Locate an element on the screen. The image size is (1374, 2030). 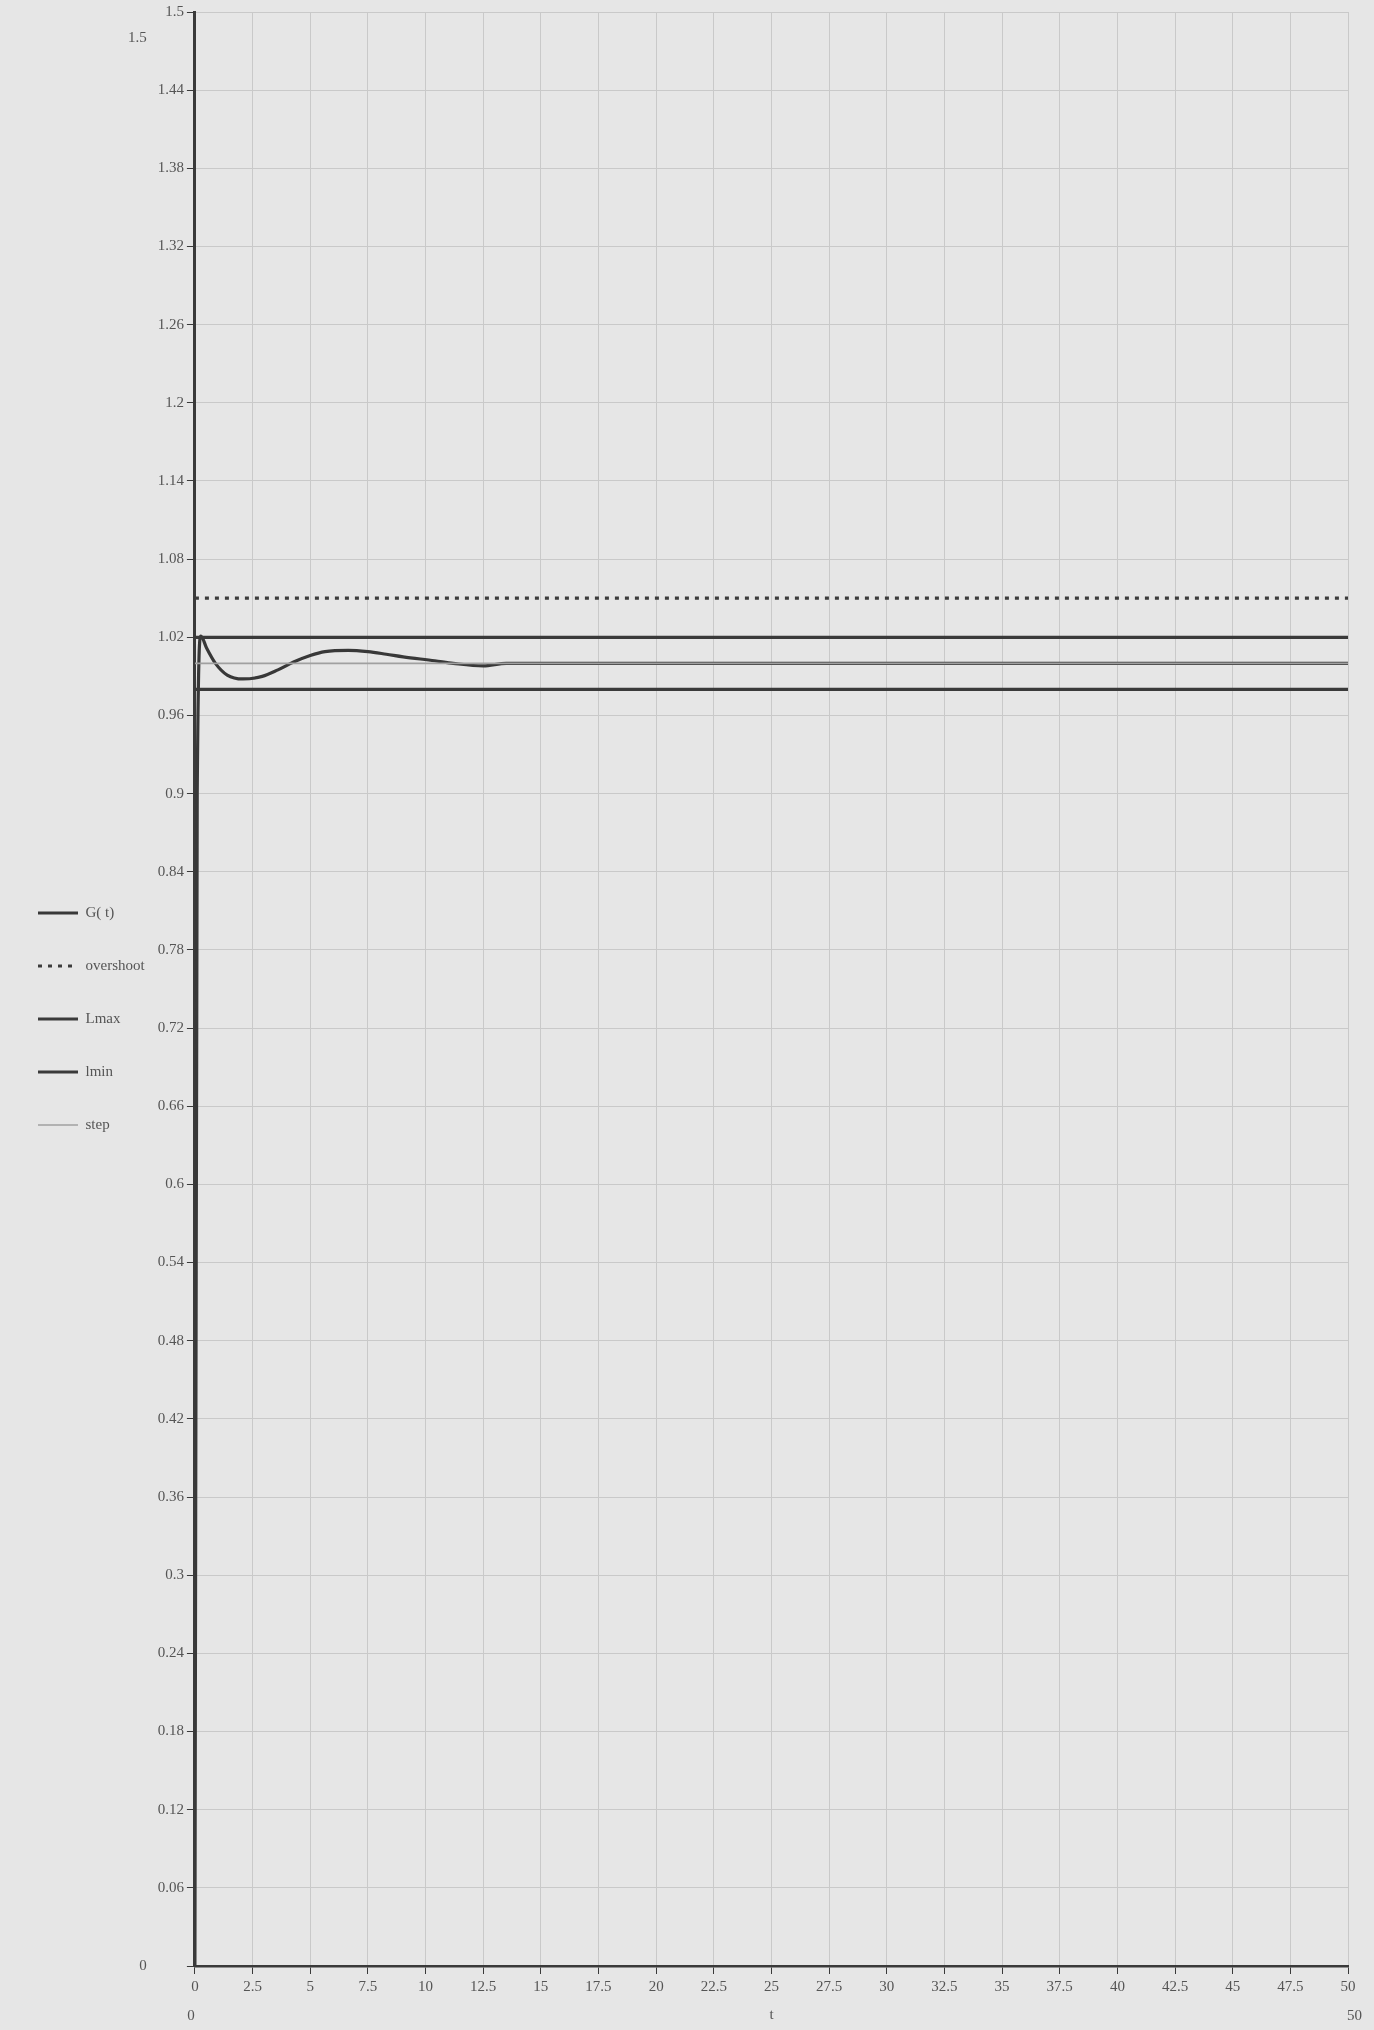
x-tick-label: 40 is located at coordinates (1117, 1985).